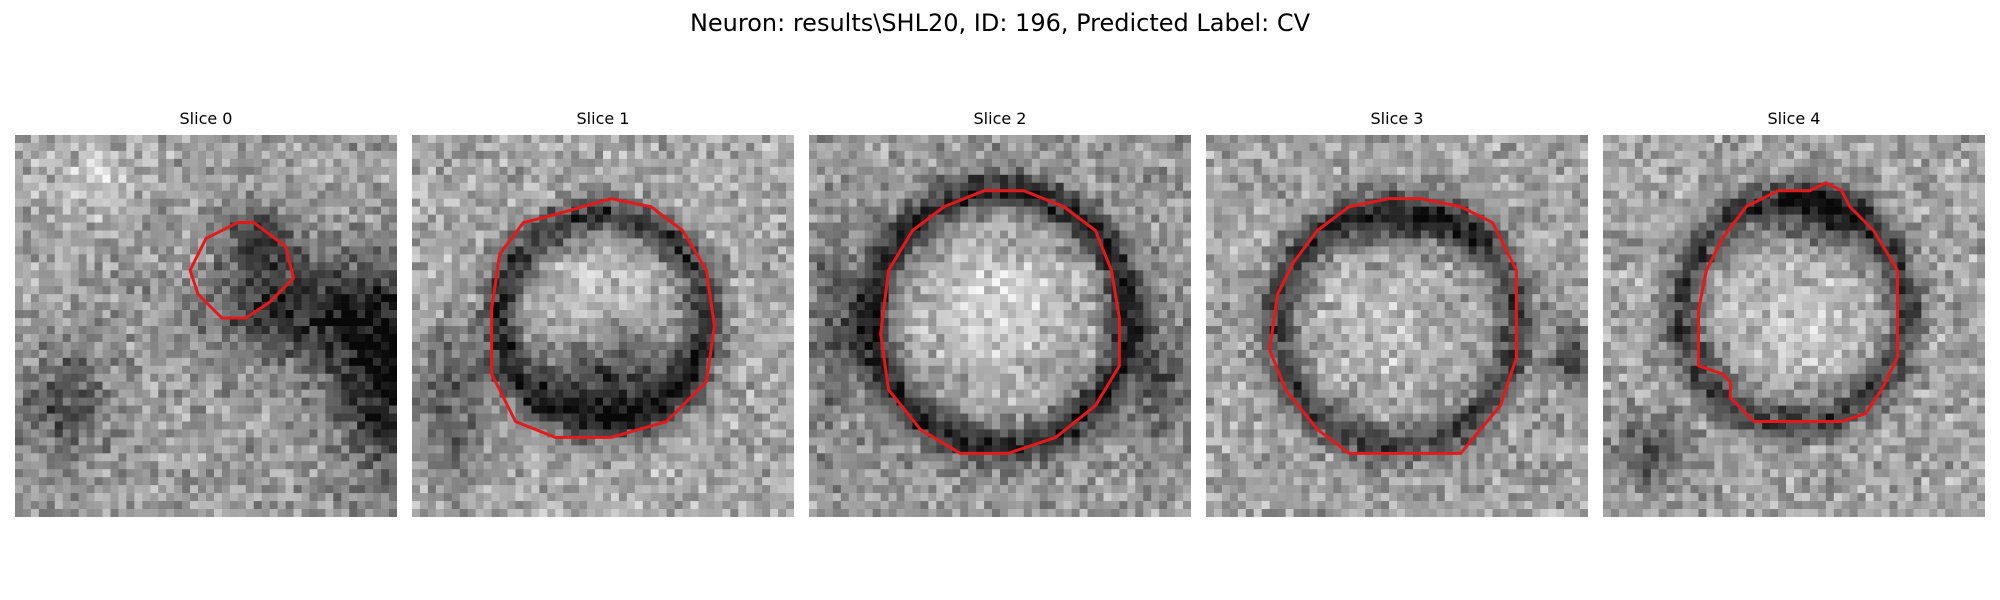  I want to click on panel-slice-3: Slice 3, so click(1397, 312).